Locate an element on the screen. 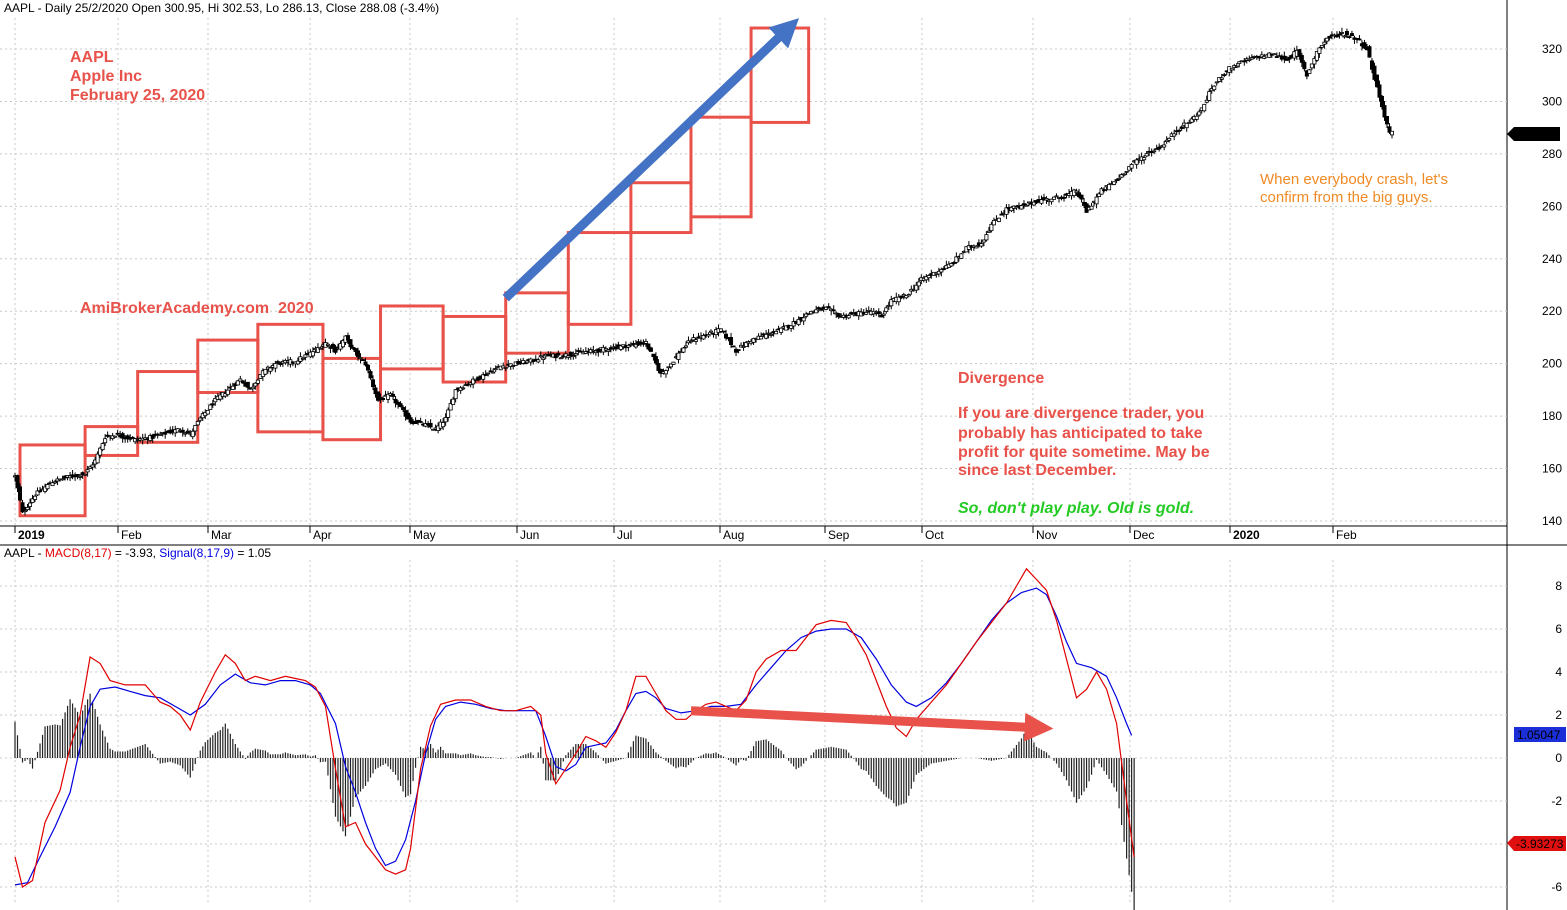 The height and width of the screenshot is (910, 1567). divergence-line-2: probably has anticipated to take is located at coordinates (1080, 433).